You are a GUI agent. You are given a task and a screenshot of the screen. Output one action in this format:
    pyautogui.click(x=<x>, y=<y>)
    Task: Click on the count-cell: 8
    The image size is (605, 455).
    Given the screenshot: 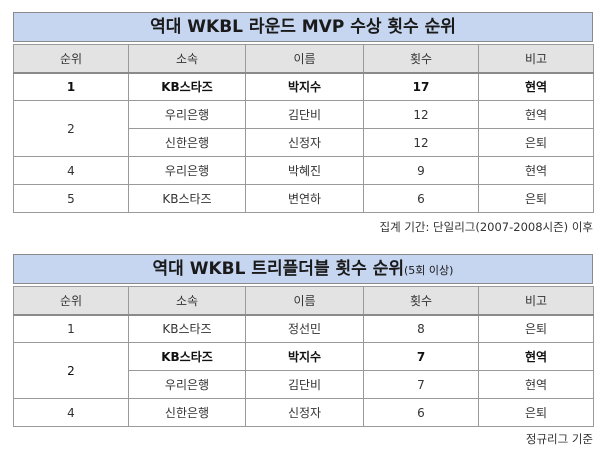 What is the action you would take?
    pyautogui.click(x=421, y=328)
    